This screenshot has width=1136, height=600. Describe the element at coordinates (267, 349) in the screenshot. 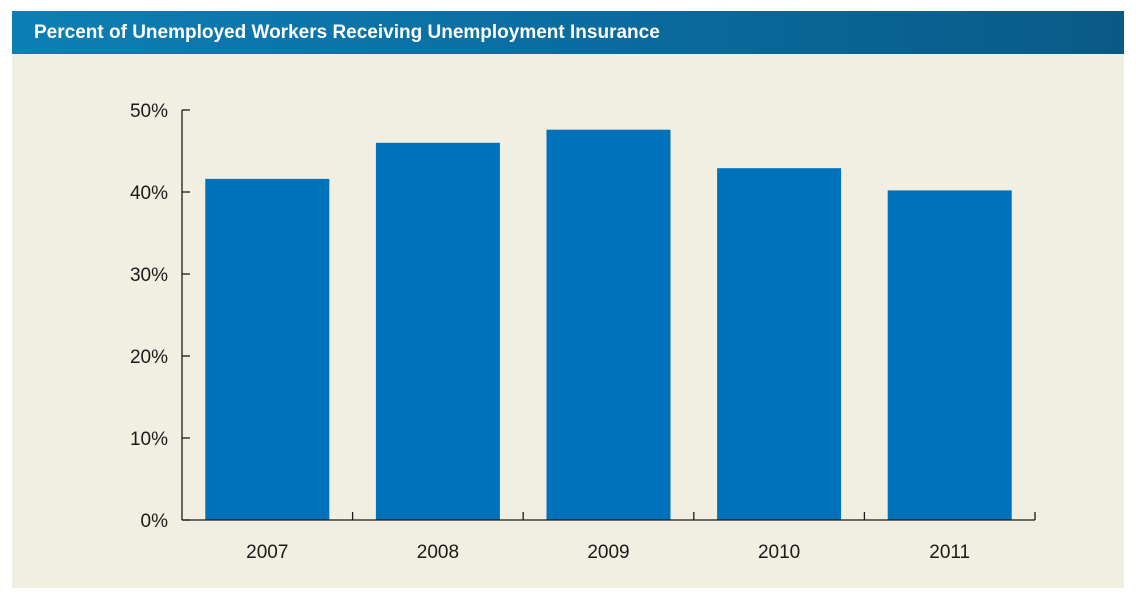

I see `bar-2007` at that location.